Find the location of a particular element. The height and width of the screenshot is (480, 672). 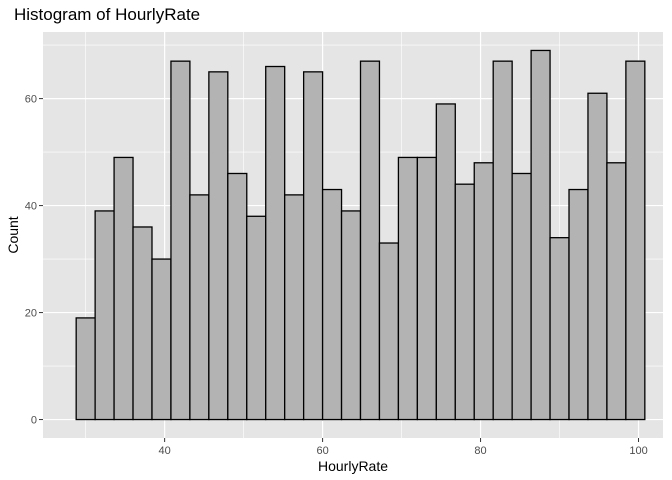

x-tick-label: 100 is located at coordinates (638, 451).